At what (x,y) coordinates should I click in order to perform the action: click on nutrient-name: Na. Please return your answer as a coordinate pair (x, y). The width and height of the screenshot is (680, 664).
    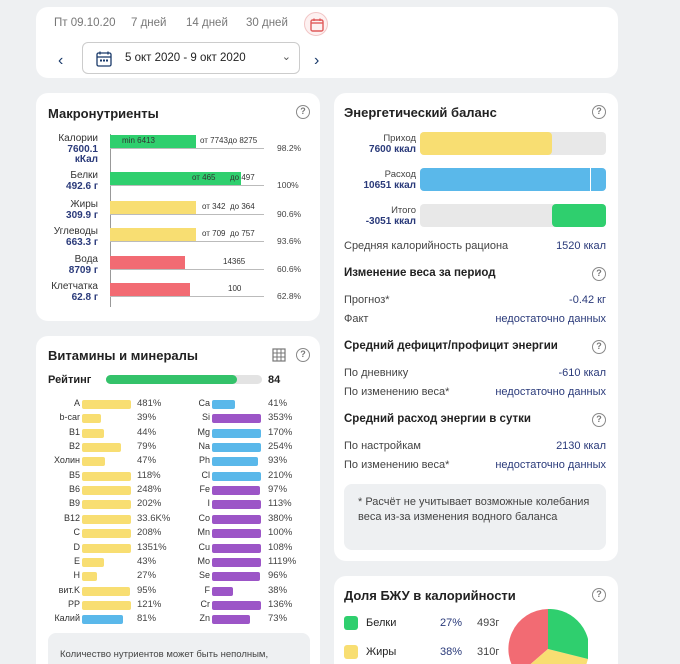
    Looking at the image, I should click on (204, 446).